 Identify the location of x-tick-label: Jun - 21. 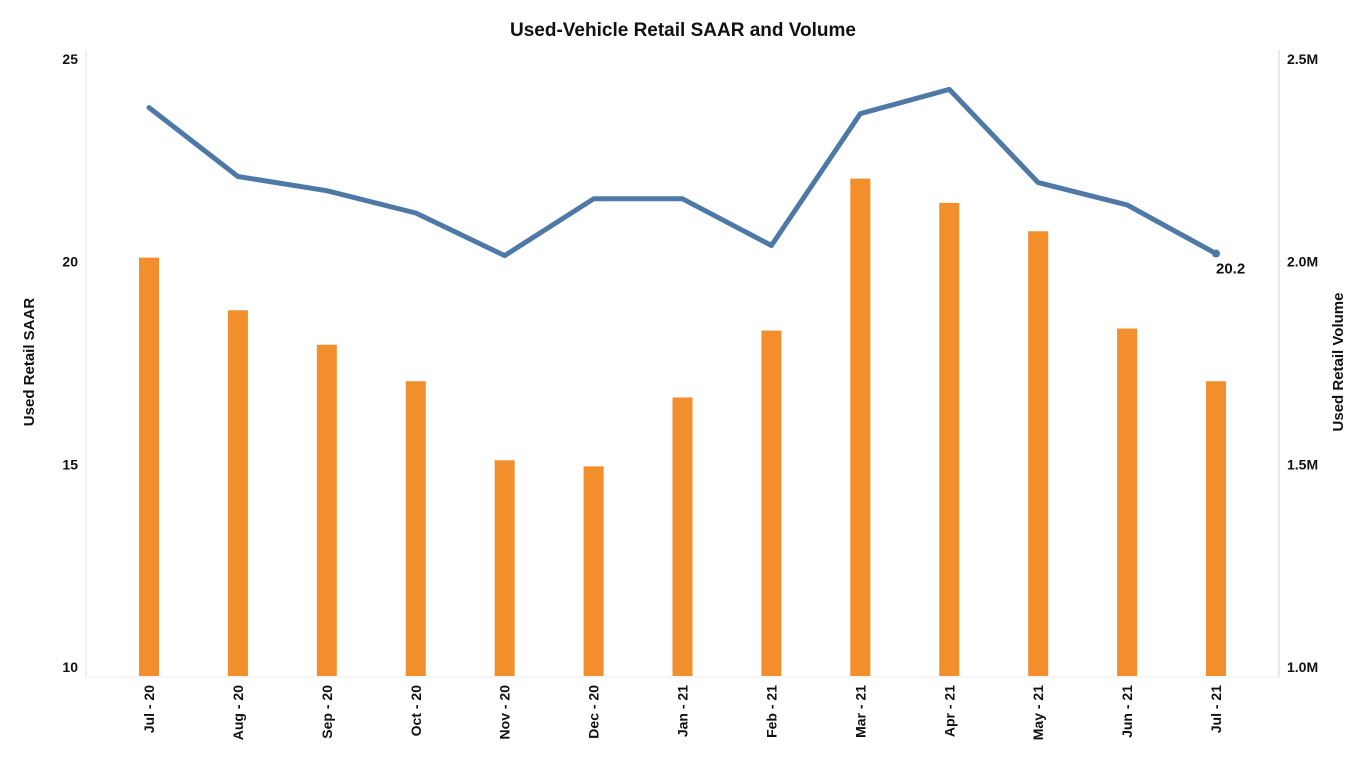
(1127, 711).